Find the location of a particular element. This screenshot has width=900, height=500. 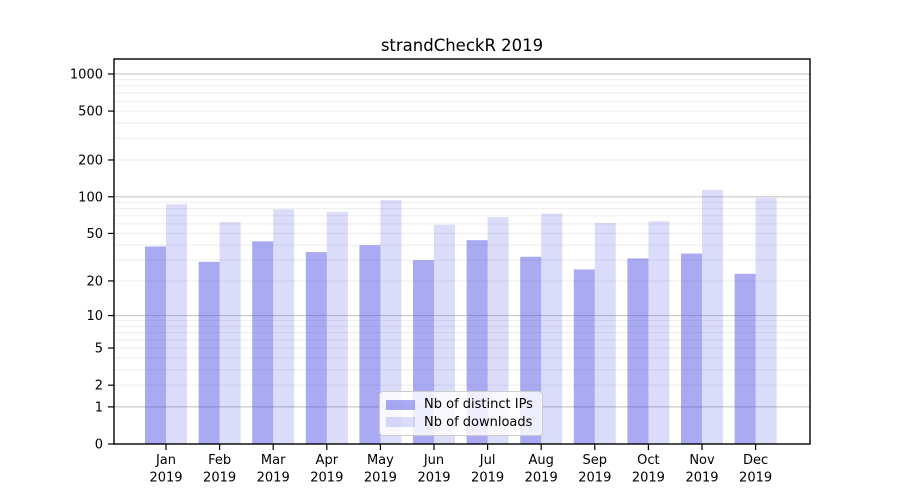

legend: Nb of distinct IPs Nb of downloads is located at coordinates (461, 413).